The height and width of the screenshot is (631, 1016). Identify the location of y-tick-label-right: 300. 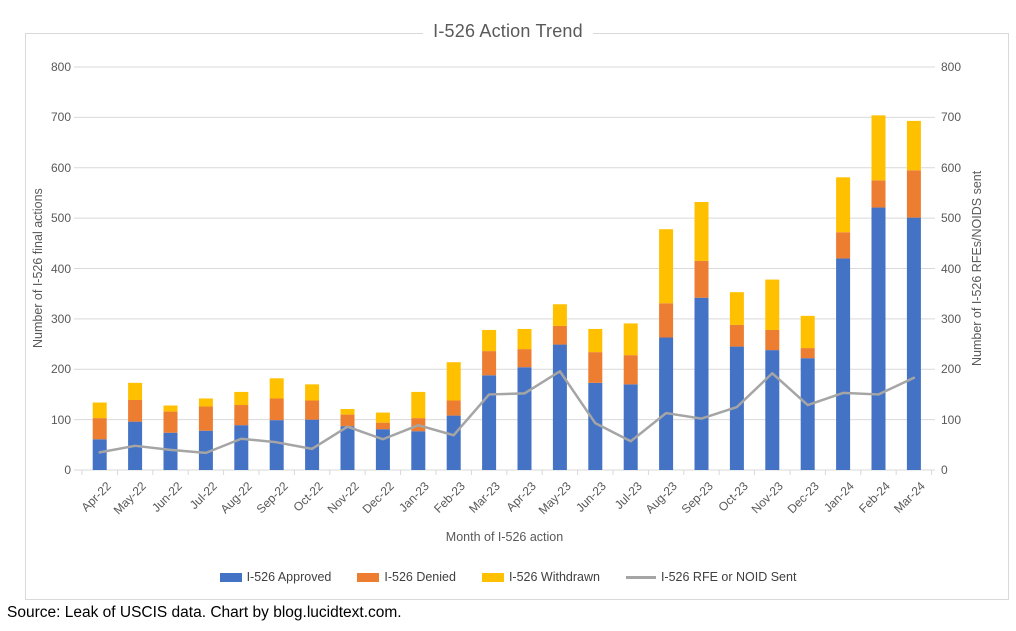
(951, 318).